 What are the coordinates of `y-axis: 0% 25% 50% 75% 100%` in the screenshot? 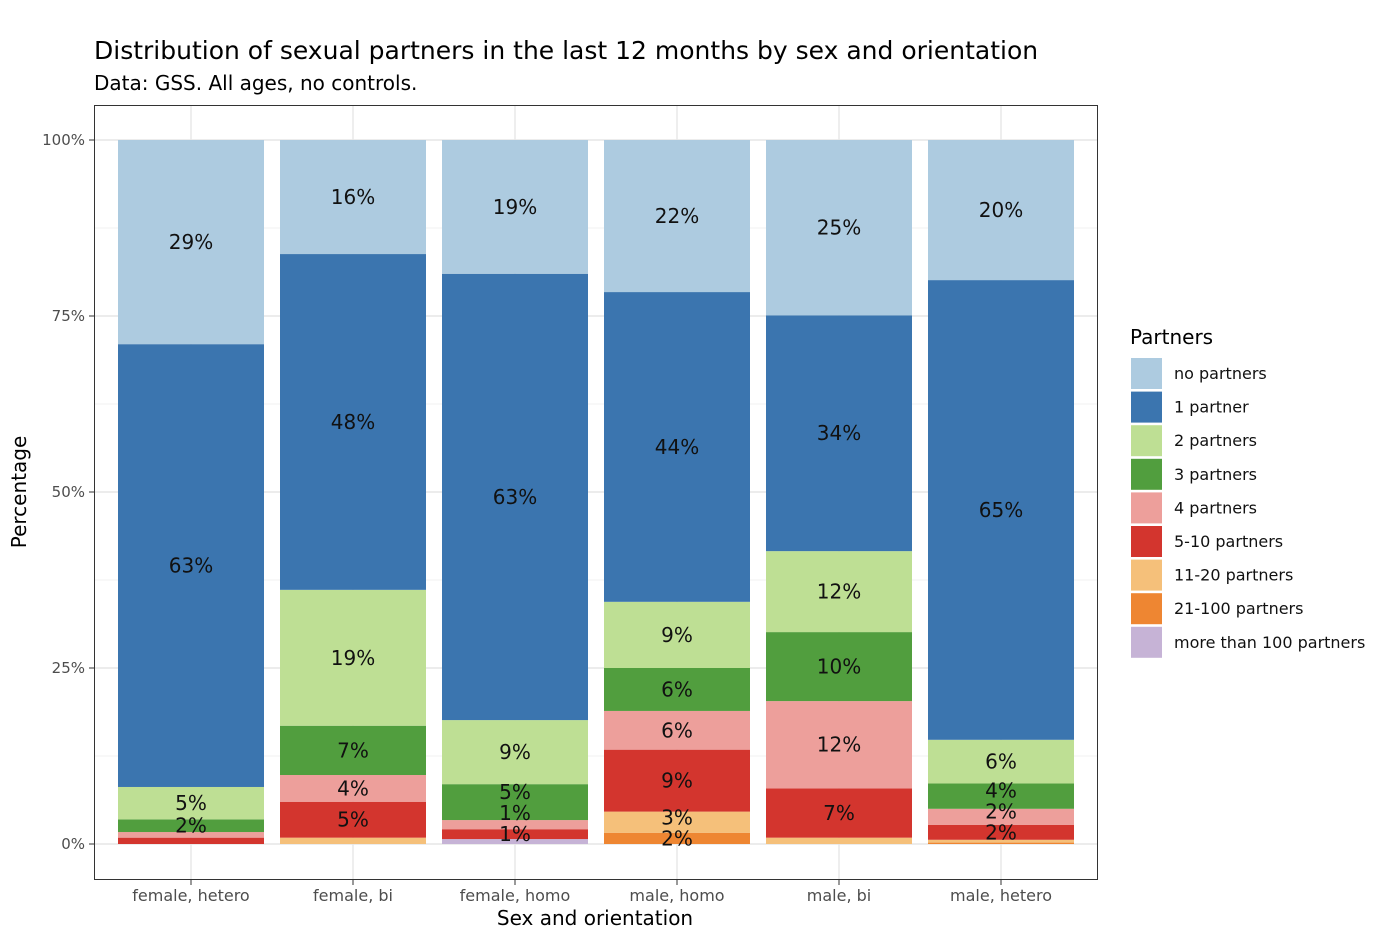 It's located at (68, 492).